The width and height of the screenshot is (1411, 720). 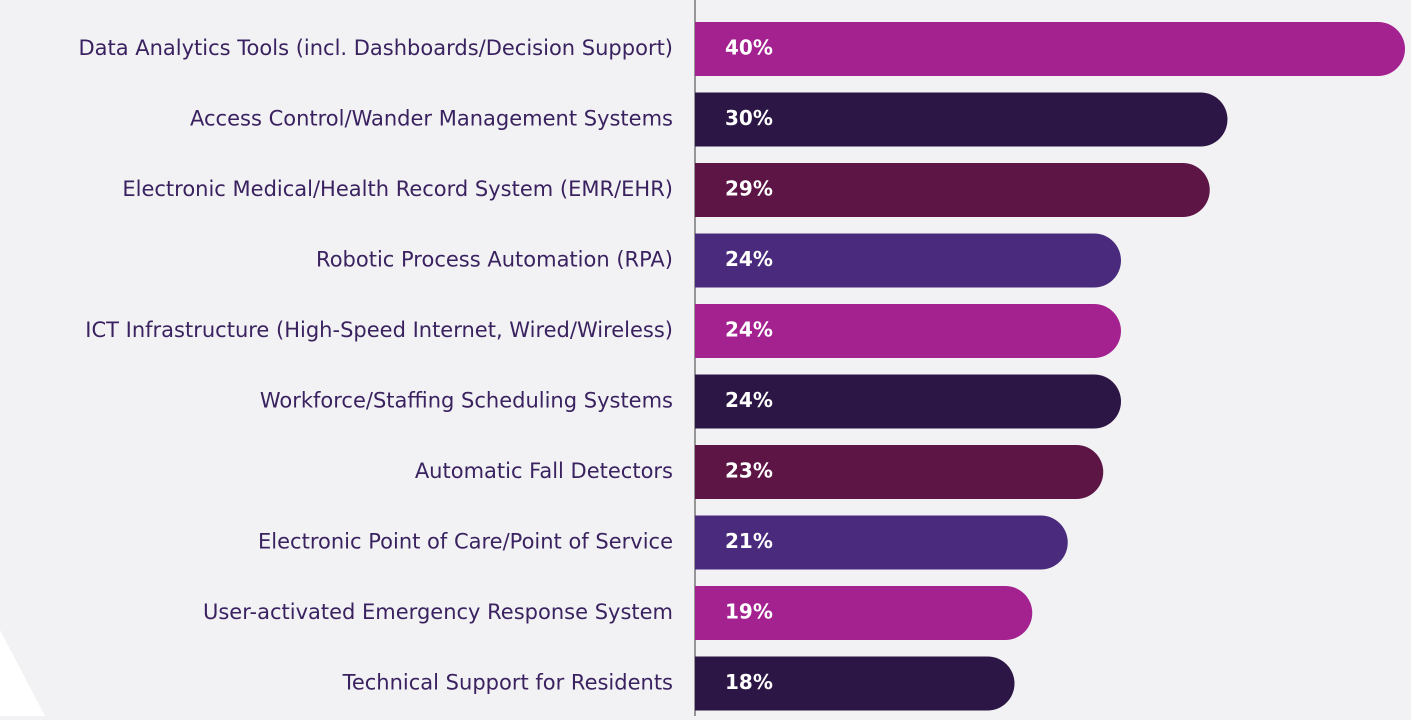 I want to click on value-label: 29%, so click(x=749, y=189).